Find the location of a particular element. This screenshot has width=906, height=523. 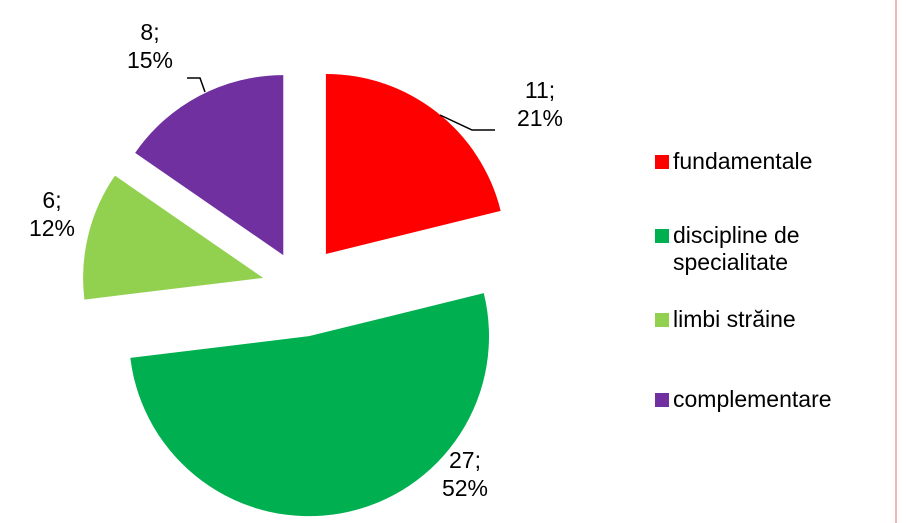

legend-label: fundamentale is located at coordinates (743, 161).